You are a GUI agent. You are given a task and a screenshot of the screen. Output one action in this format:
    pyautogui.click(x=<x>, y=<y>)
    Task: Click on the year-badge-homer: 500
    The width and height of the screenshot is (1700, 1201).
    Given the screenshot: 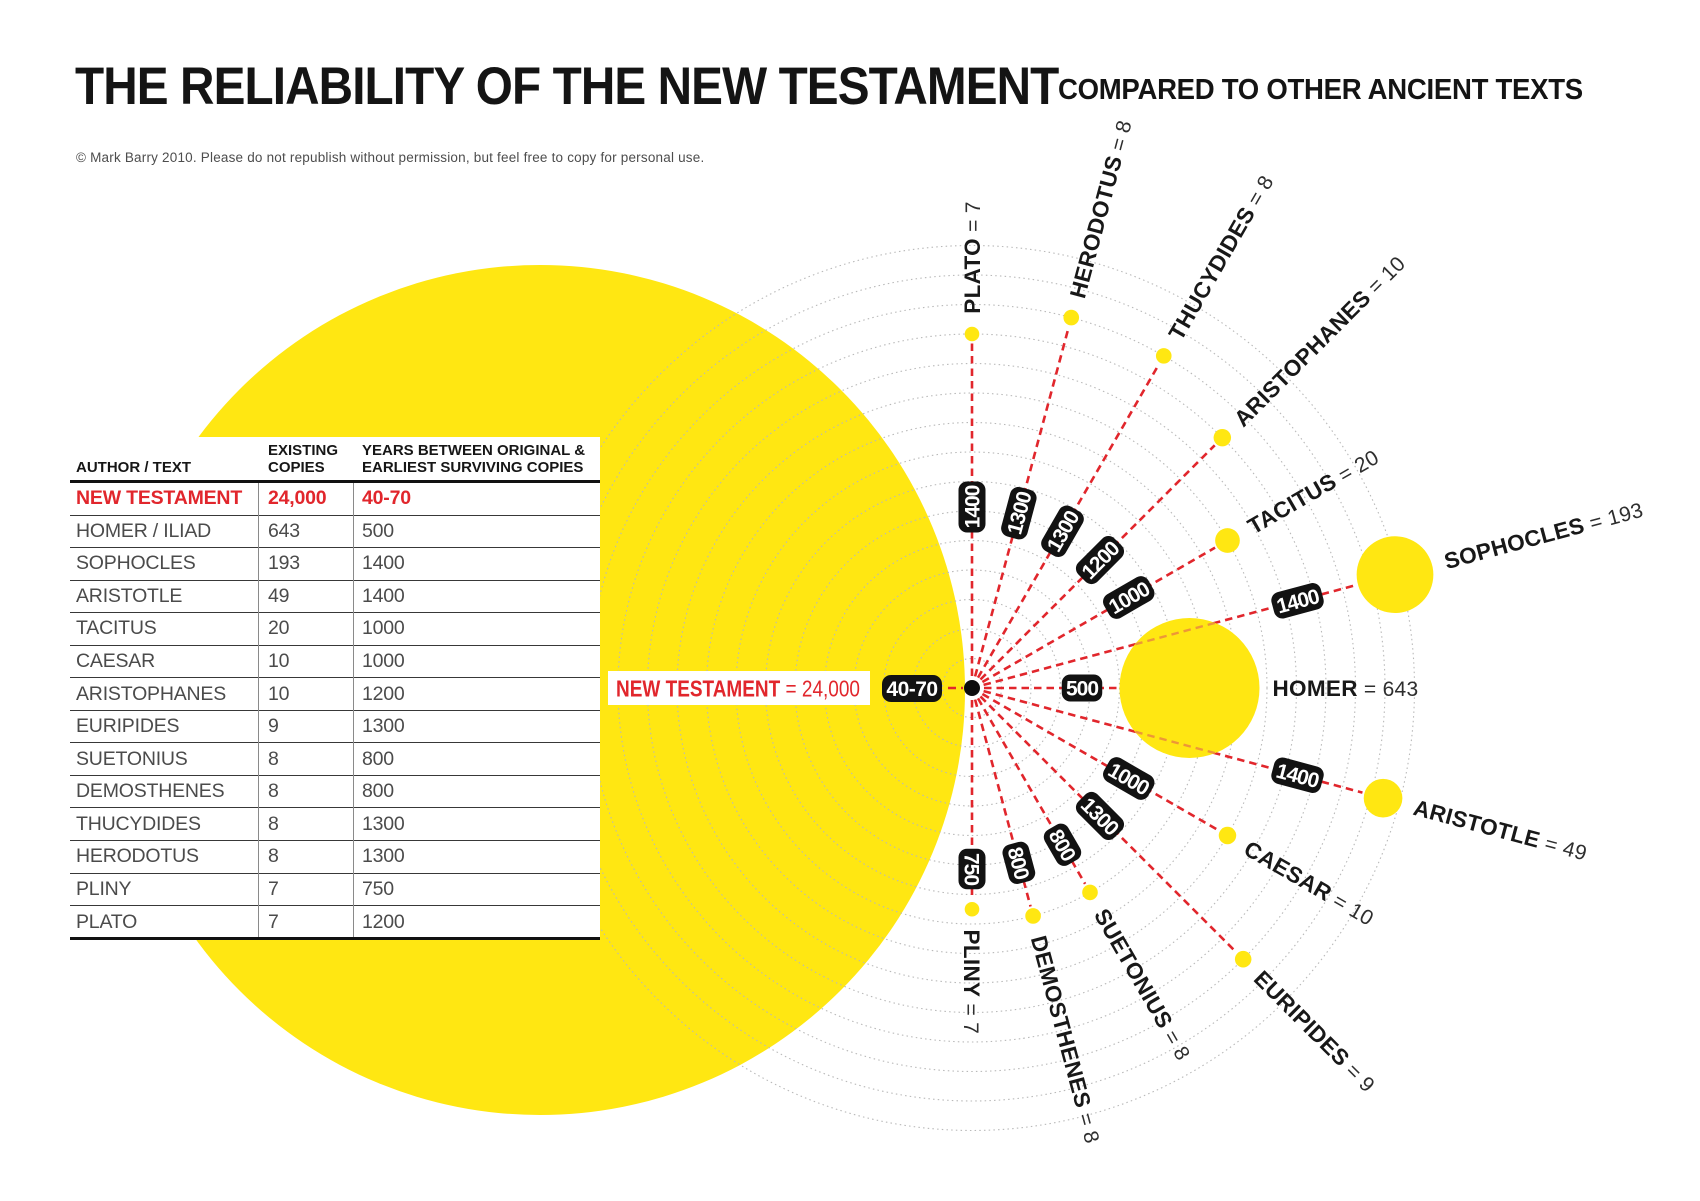 What is the action you would take?
    pyautogui.click(x=1082, y=688)
    